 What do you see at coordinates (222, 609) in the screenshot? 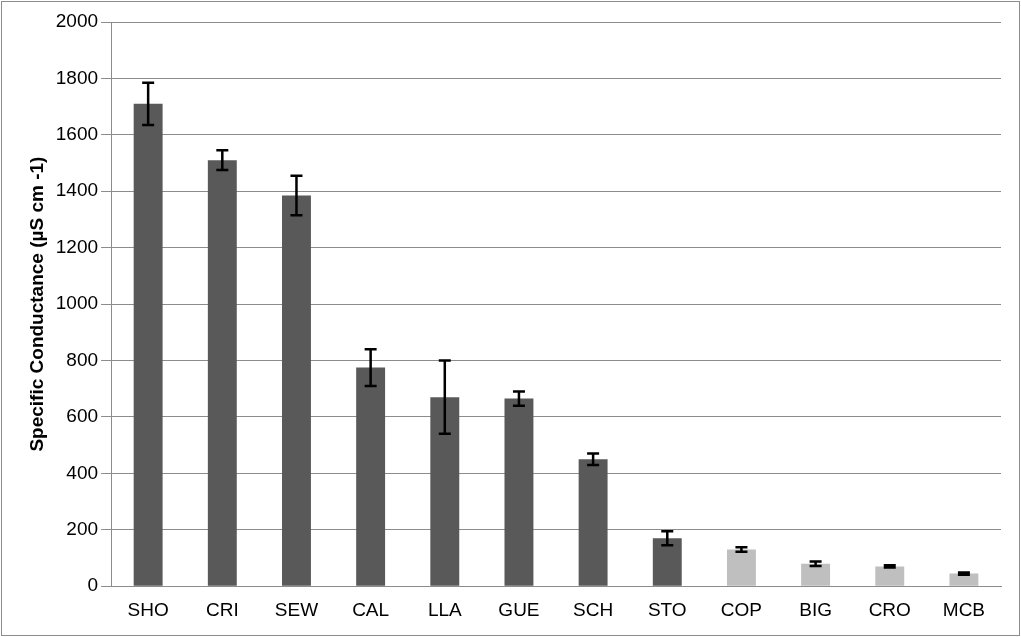
I see `x-tick-label: CRI` at bounding box center [222, 609].